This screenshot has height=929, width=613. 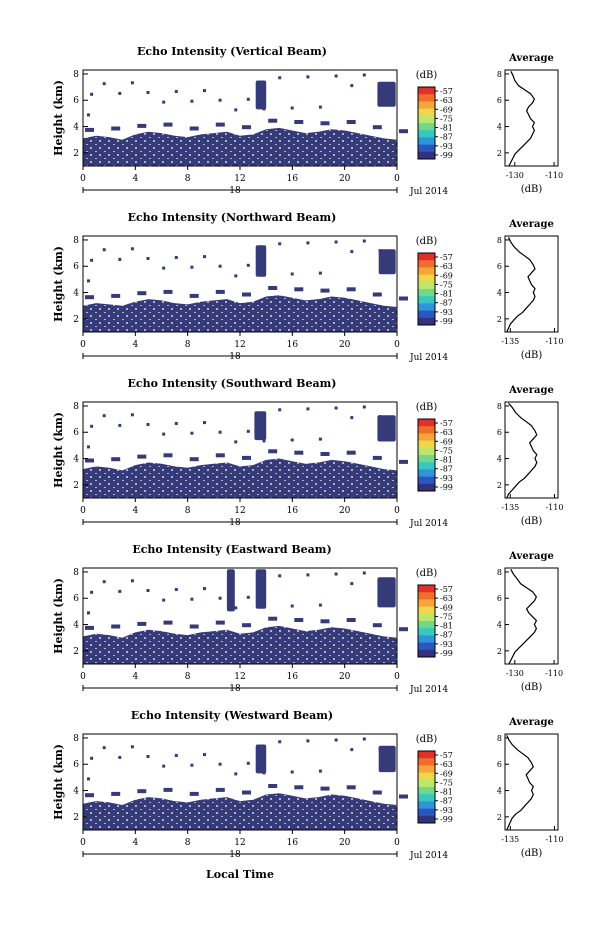 I want to click on colorbar-tick-label: -75, so click(x=446, y=118).